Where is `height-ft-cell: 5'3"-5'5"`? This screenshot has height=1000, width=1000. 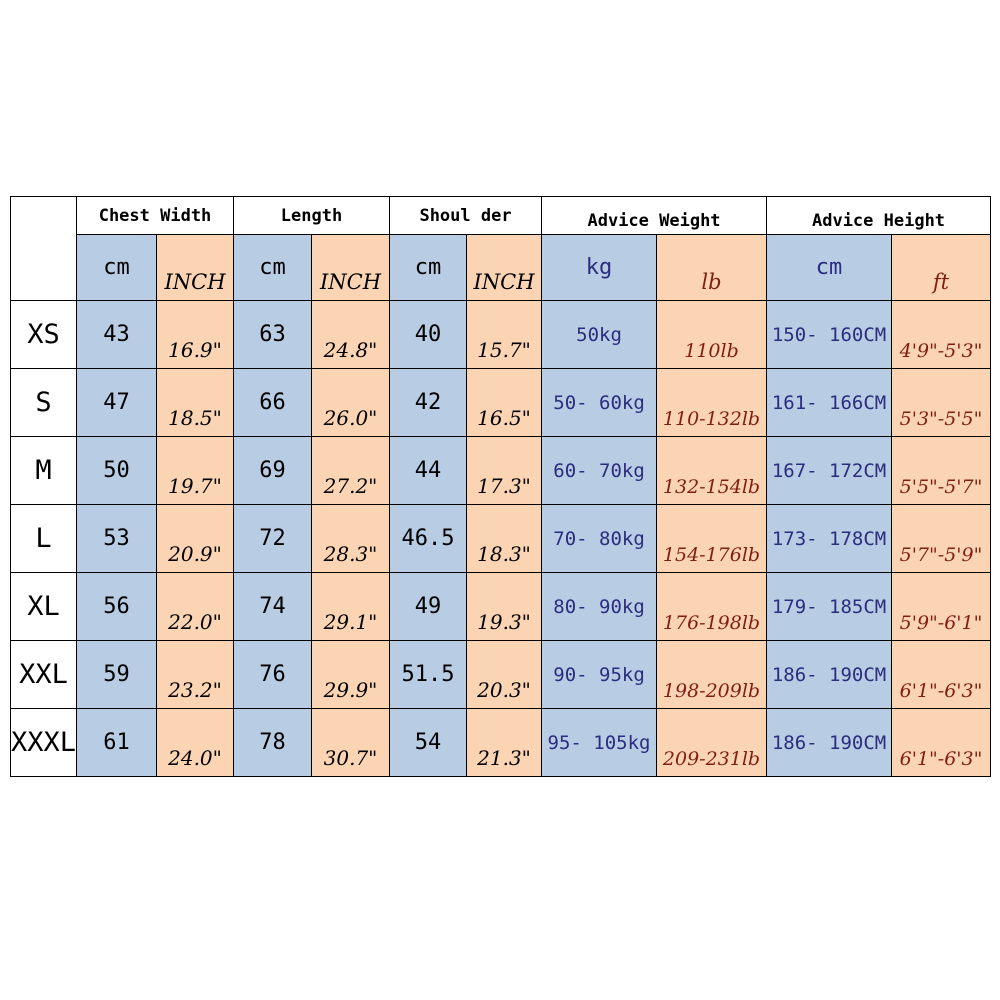
height-ft-cell: 5'3"-5'5" is located at coordinates (941, 402).